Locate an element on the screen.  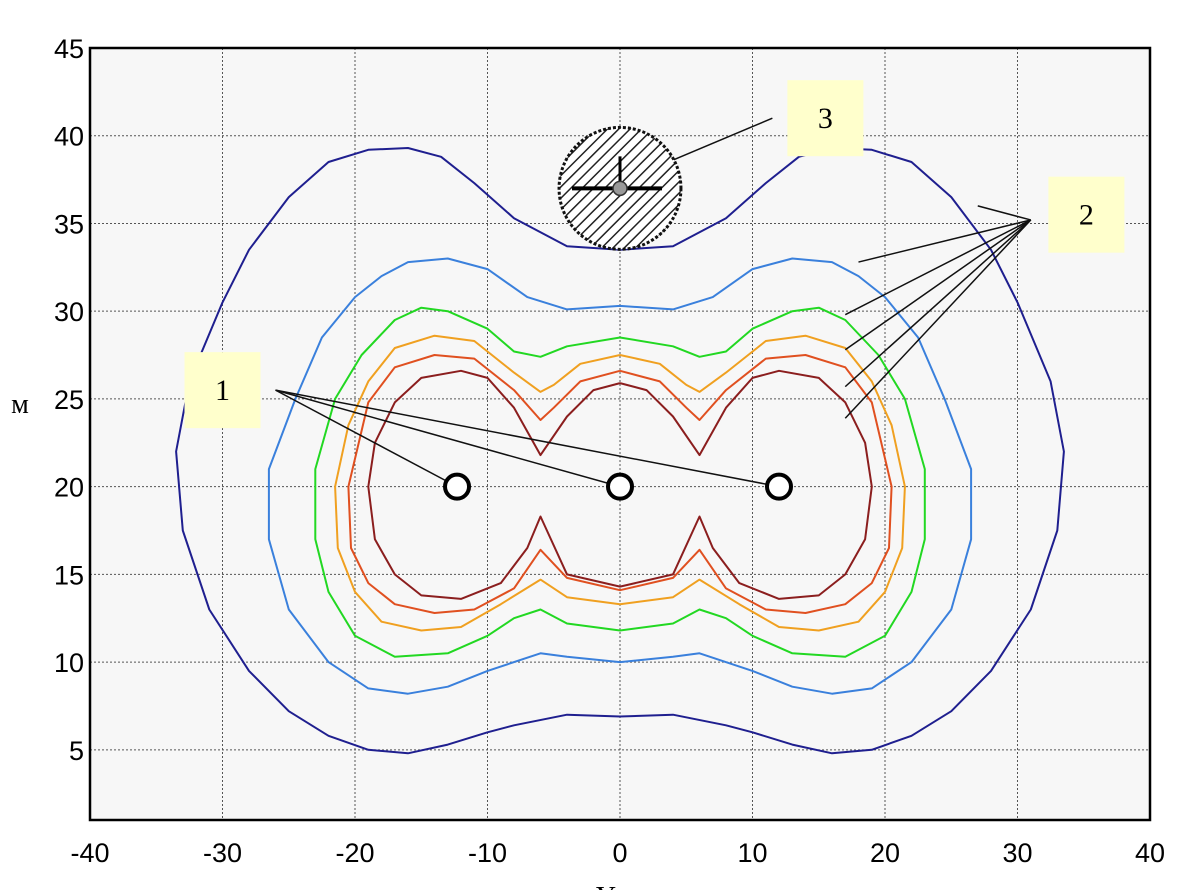
x-tick-label: 10 is located at coordinates (752, 853).